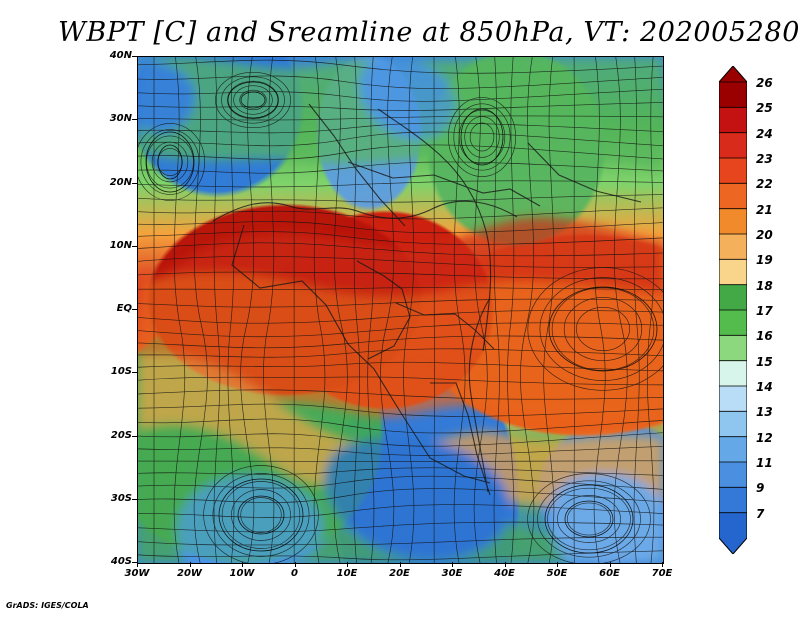 Image resolution: width=800 pixels, height=618 pixels. I want to click on longitude-label: 10W, so click(242, 573).